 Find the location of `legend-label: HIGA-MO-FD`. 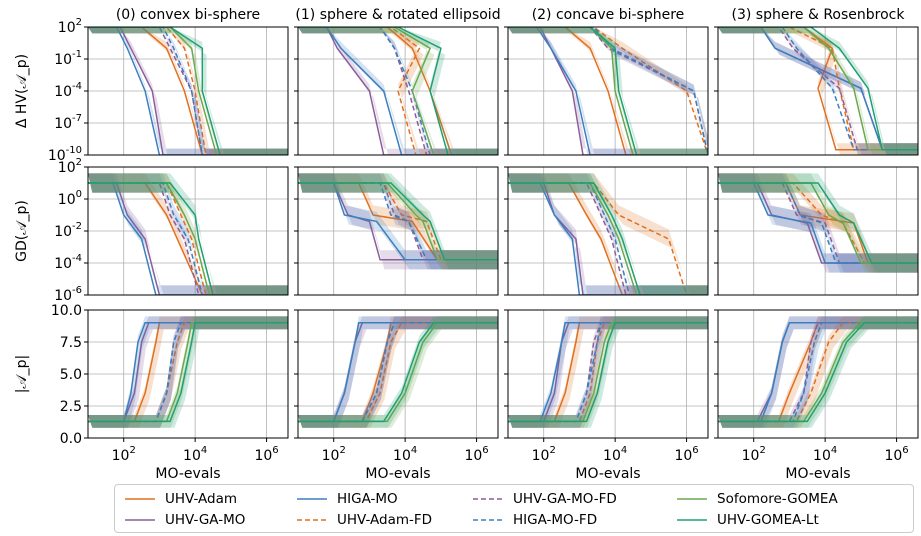

legend-label: HIGA-MO-FD is located at coordinates (555, 520).